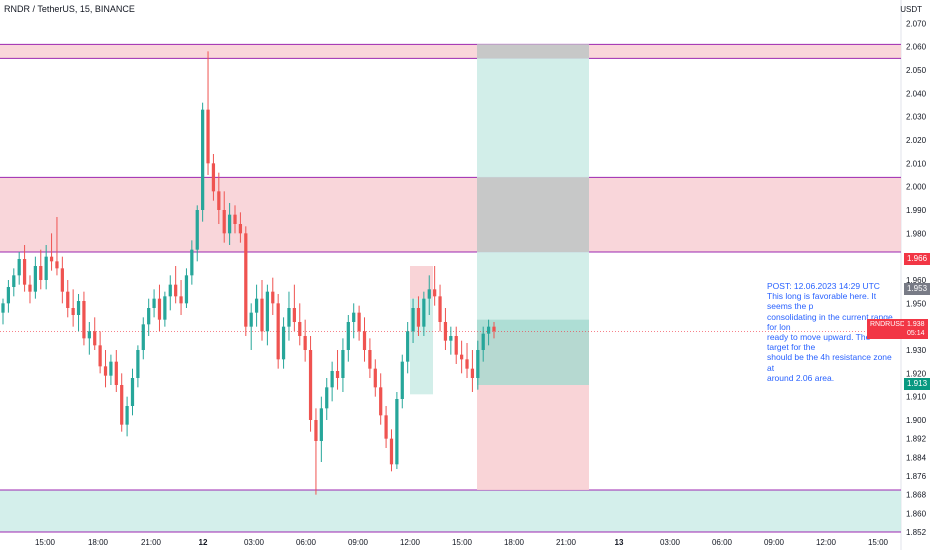 The width and height of the screenshot is (932, 550). Describe the element at coordinates (916, 513) in the screenshot. I see `y-tick-label: 1.860` at that location.